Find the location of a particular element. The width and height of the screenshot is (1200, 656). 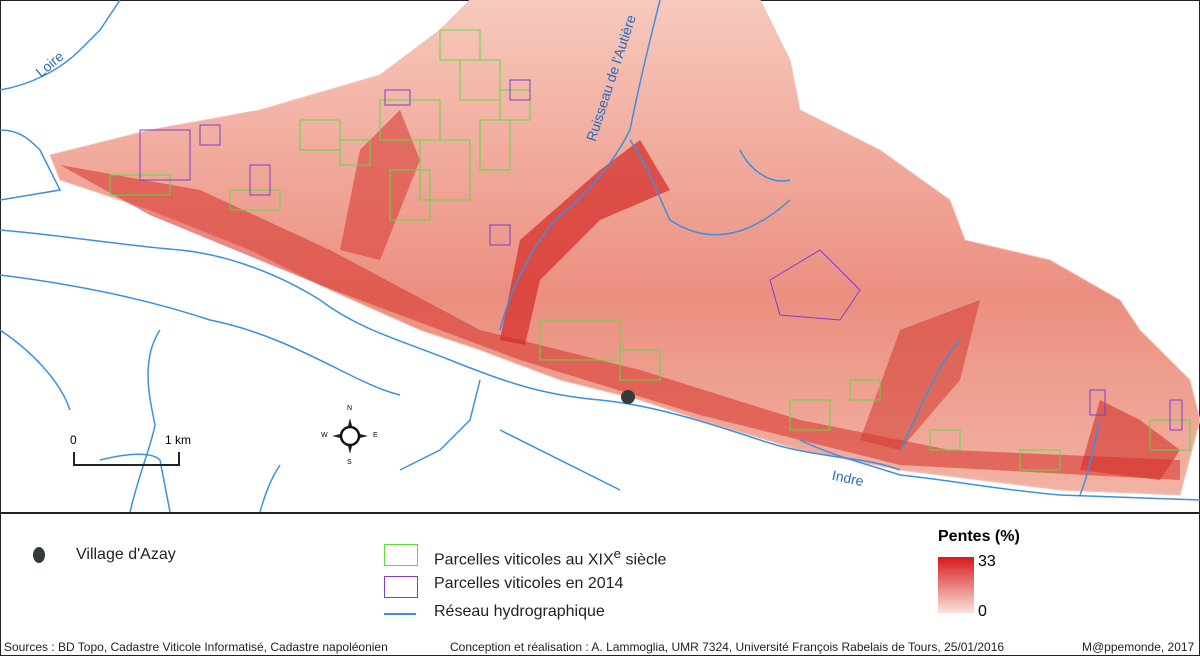

compass-rose-icon is located at coordinates (350, 436).